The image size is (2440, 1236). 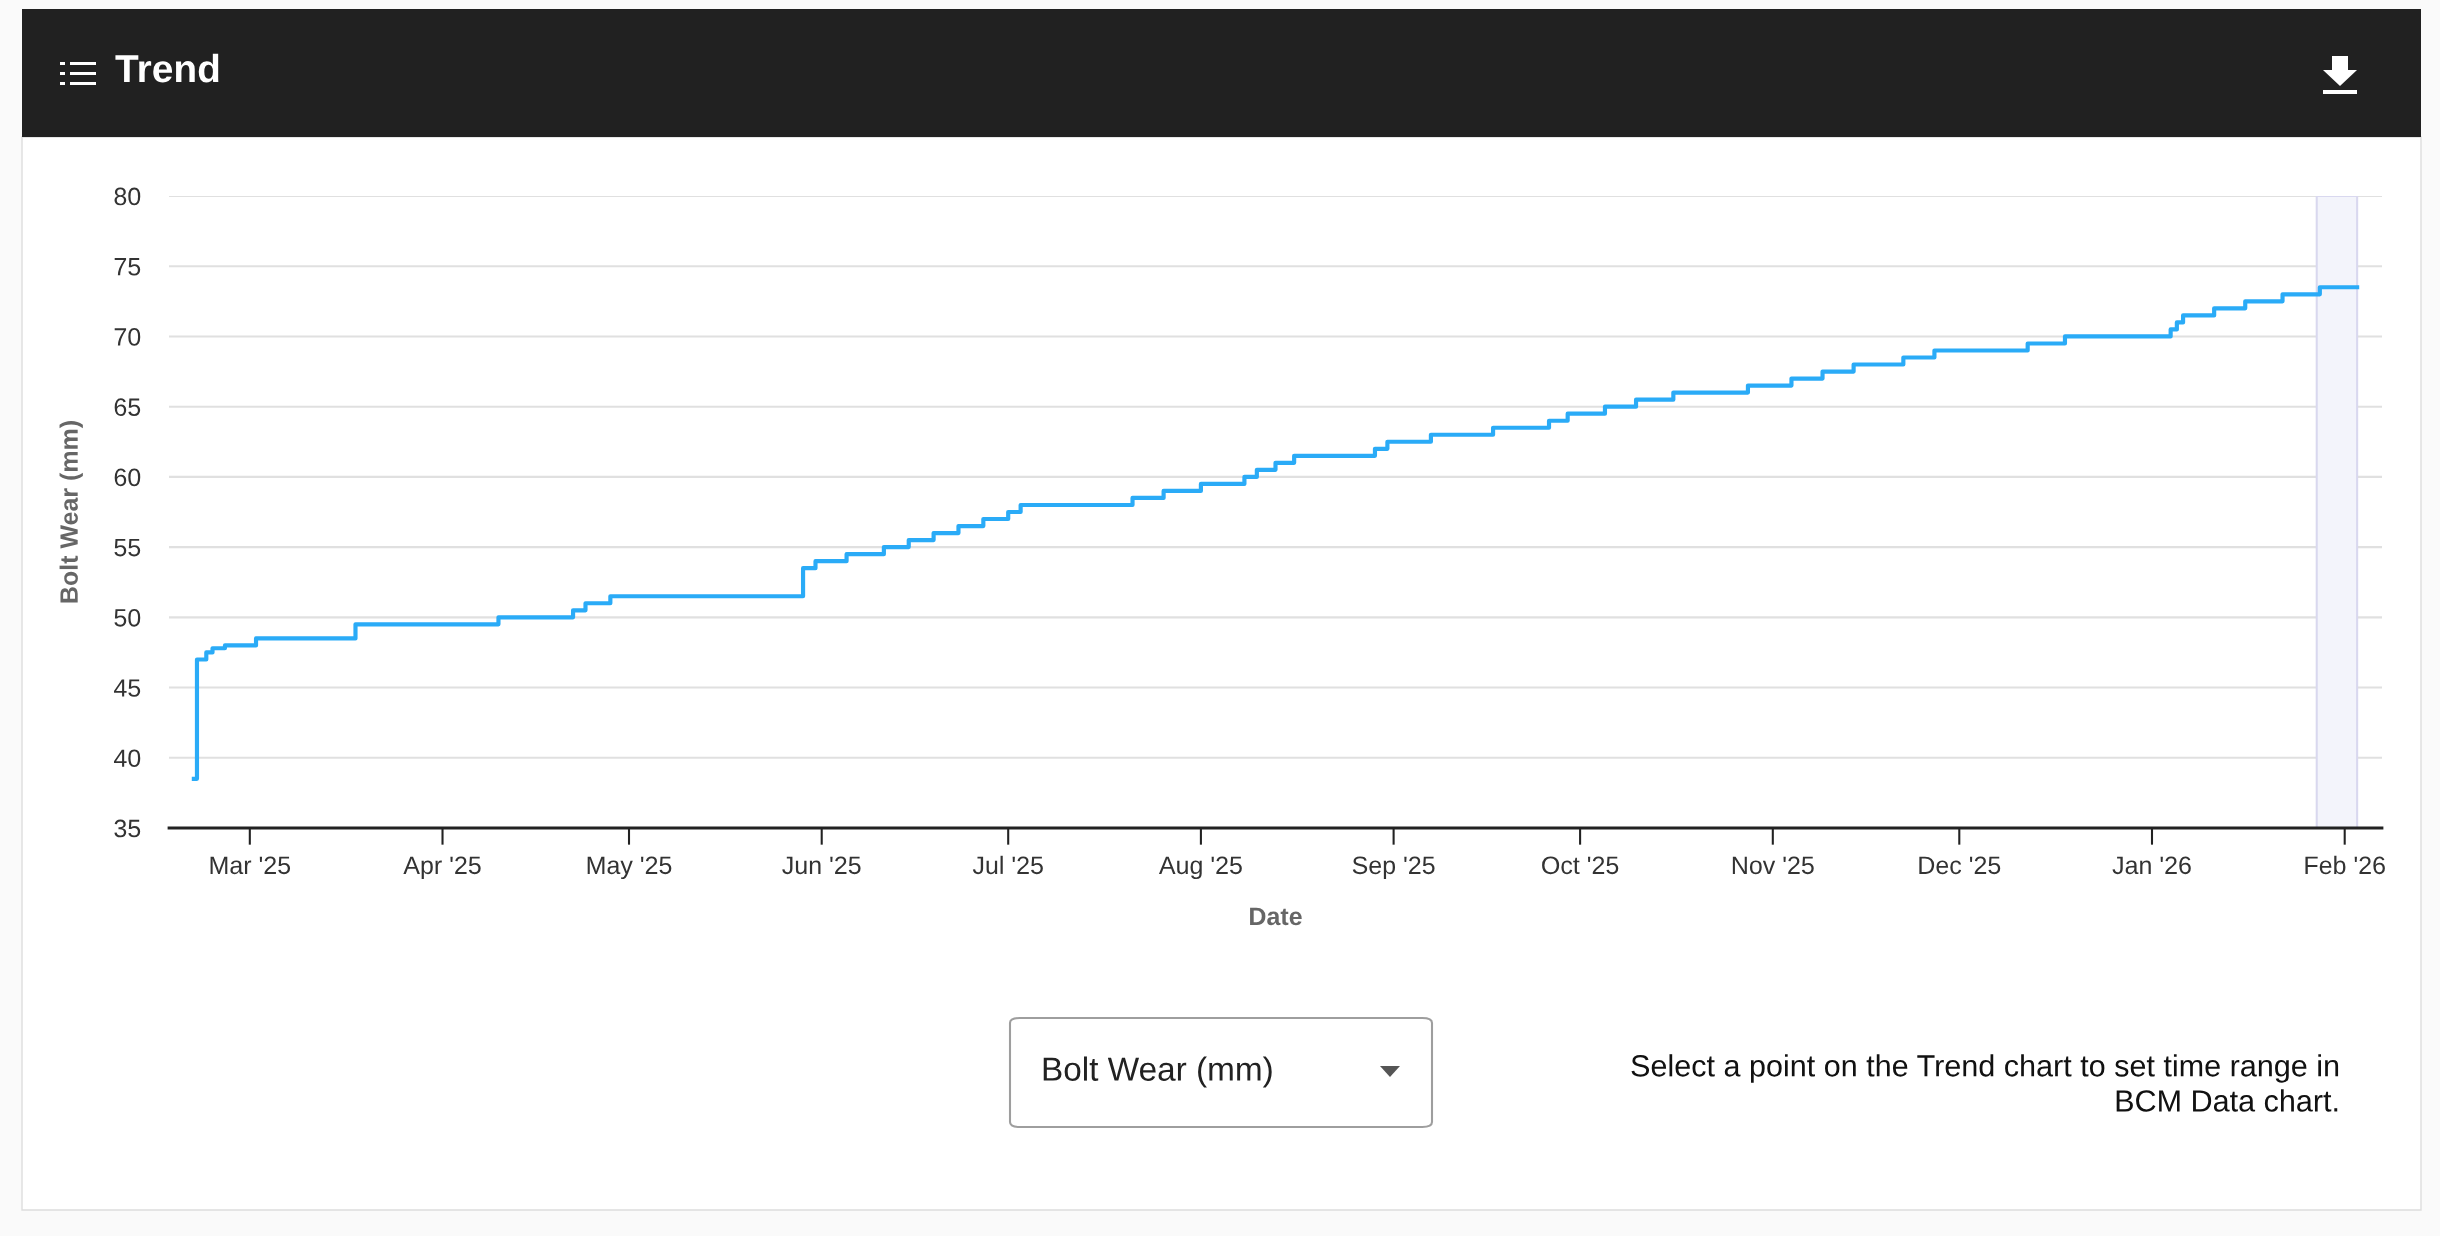 I want to click on y-tick-label: 80, so click(x=127, y=196).